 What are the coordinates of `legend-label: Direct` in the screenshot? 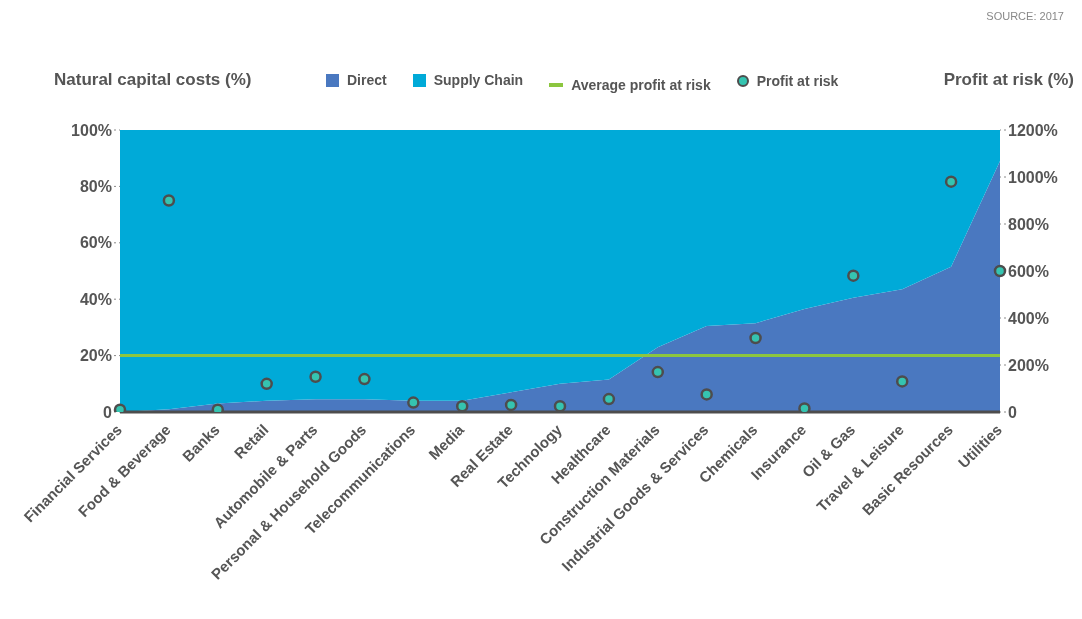 It's located at (366, 80).